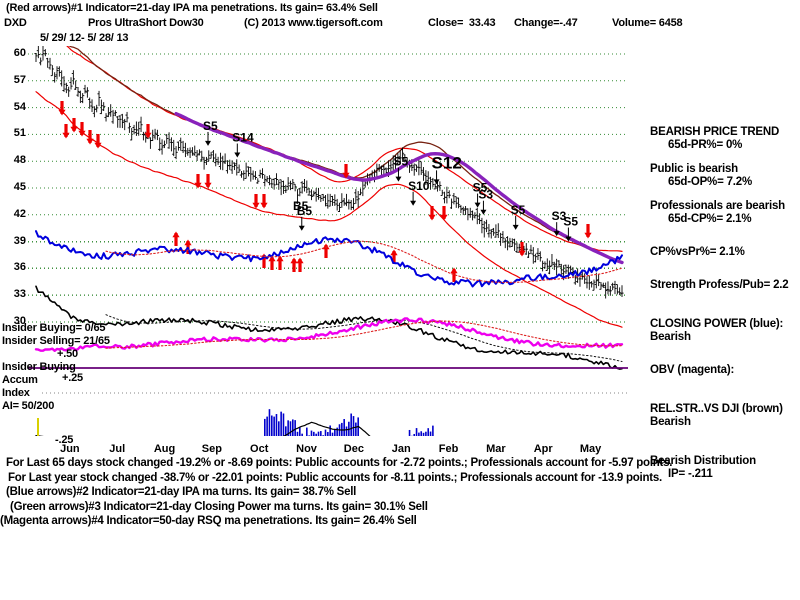 This screenshot has width=800, height=600. I want to click on distribution-value: IP= -.211, so click(690, 474).